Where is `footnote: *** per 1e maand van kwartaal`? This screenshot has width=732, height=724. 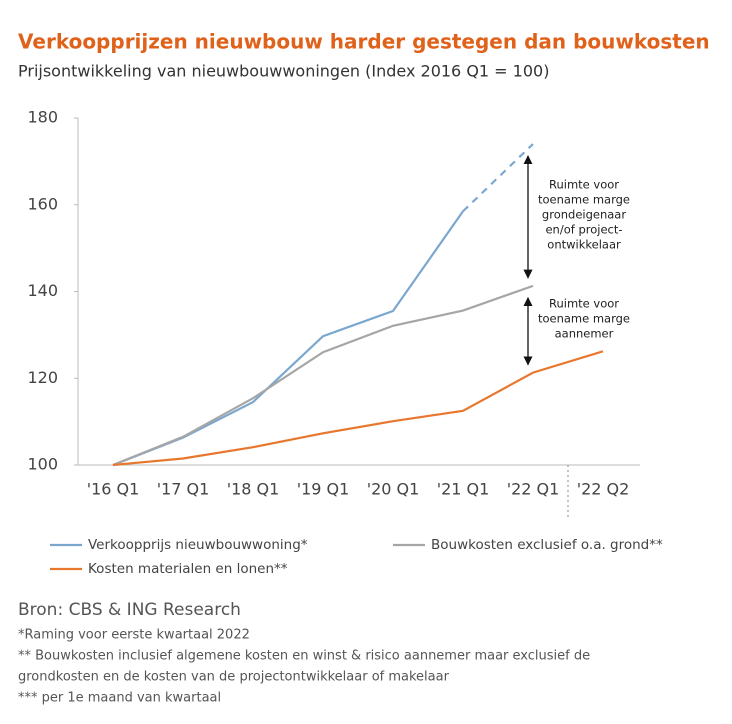 footnote: *** per 1e maand van kwartaal is located at coordinates (119, 698).